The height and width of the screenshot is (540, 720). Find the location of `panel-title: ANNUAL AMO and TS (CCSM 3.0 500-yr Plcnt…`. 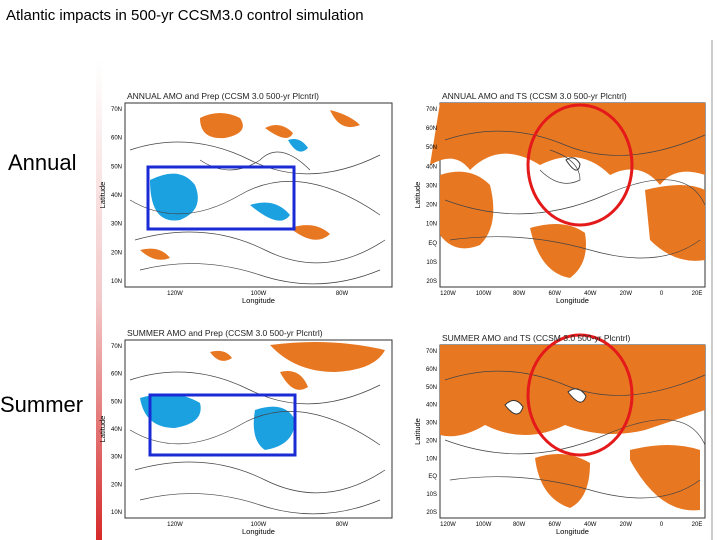

panel-title: ANNUAL AMO and TS (CCSM 3.0 500-yr Plcnt… is located at coordinates (534, 96).